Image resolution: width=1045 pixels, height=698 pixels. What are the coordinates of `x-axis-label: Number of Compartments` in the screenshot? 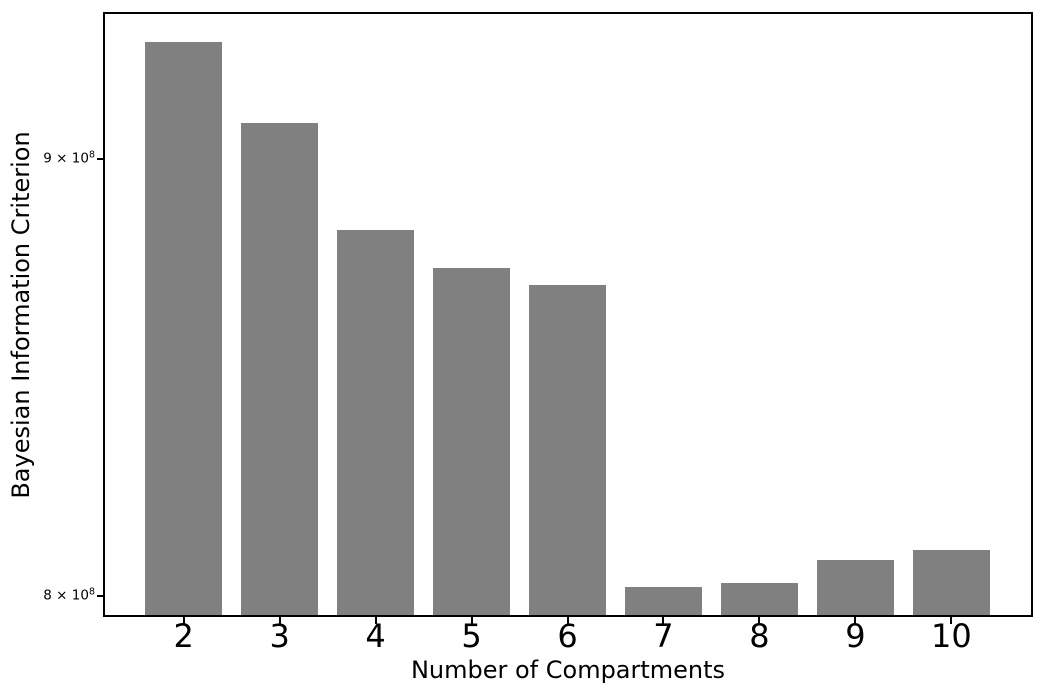 It's located at (568, 670).